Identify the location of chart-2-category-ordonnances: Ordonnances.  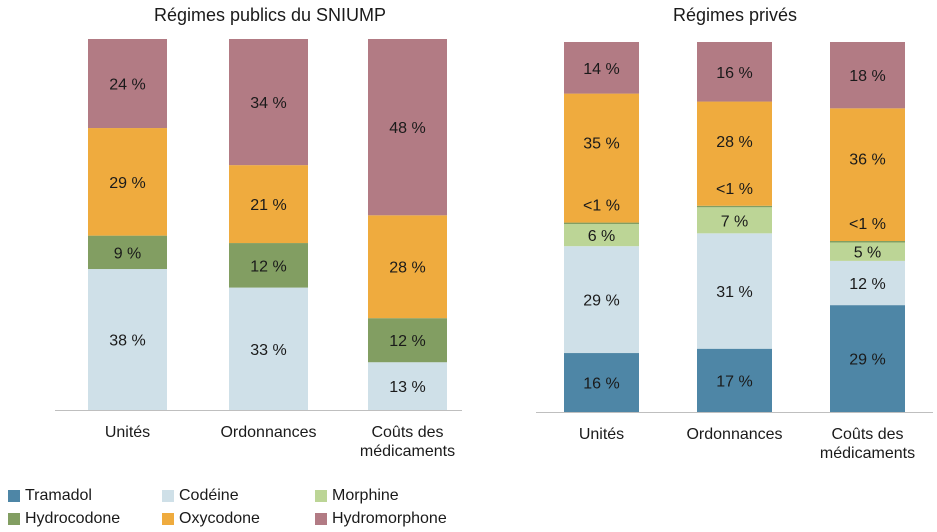
(734, 434).